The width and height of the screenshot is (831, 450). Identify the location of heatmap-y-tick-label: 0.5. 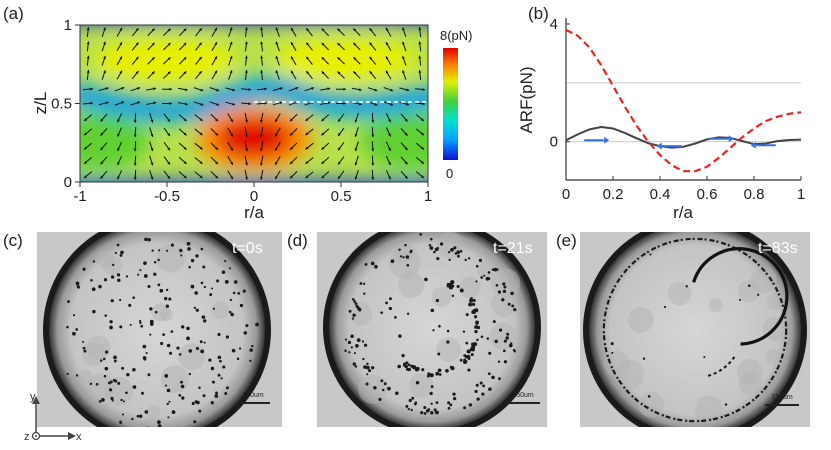
(61, 104).